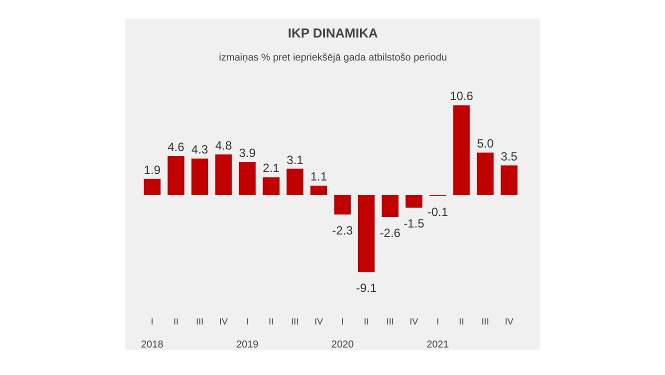 Image resolution: width=665 pixels, height=375 pixels. What do you see at coordinates (509, 156) in the screenshot?
I see `data-label: 3.5` at bounding box center [509, 156].